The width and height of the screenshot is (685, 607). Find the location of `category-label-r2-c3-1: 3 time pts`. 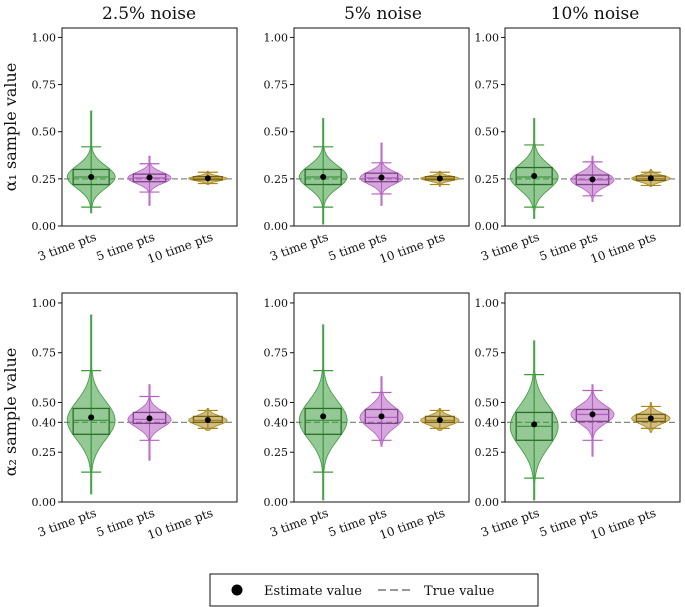

category-label-r2-c3-1: 3 time pts is located at coordinates (510, 523).